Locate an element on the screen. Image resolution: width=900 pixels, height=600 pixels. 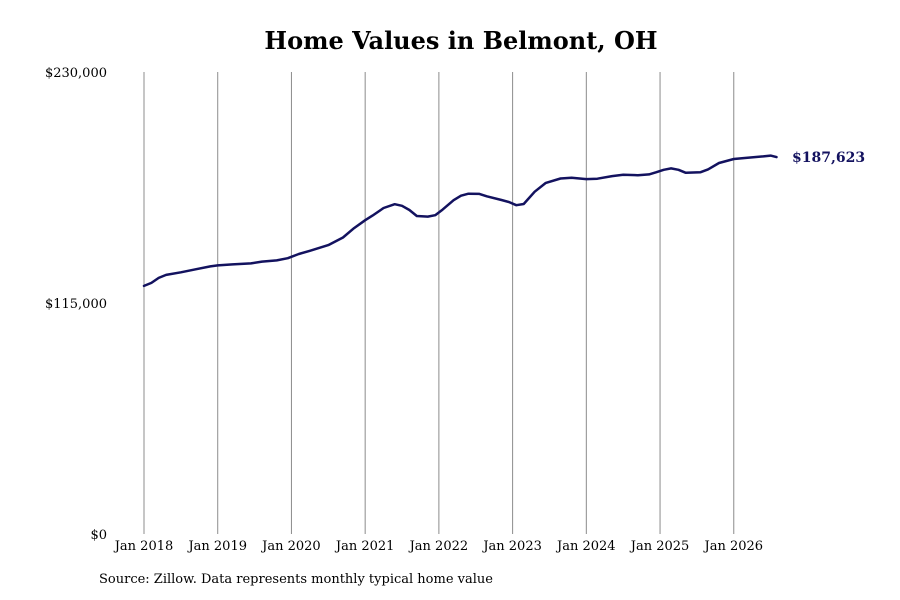
y-tick-label: $230,000 is located at coordinates (76, 73).